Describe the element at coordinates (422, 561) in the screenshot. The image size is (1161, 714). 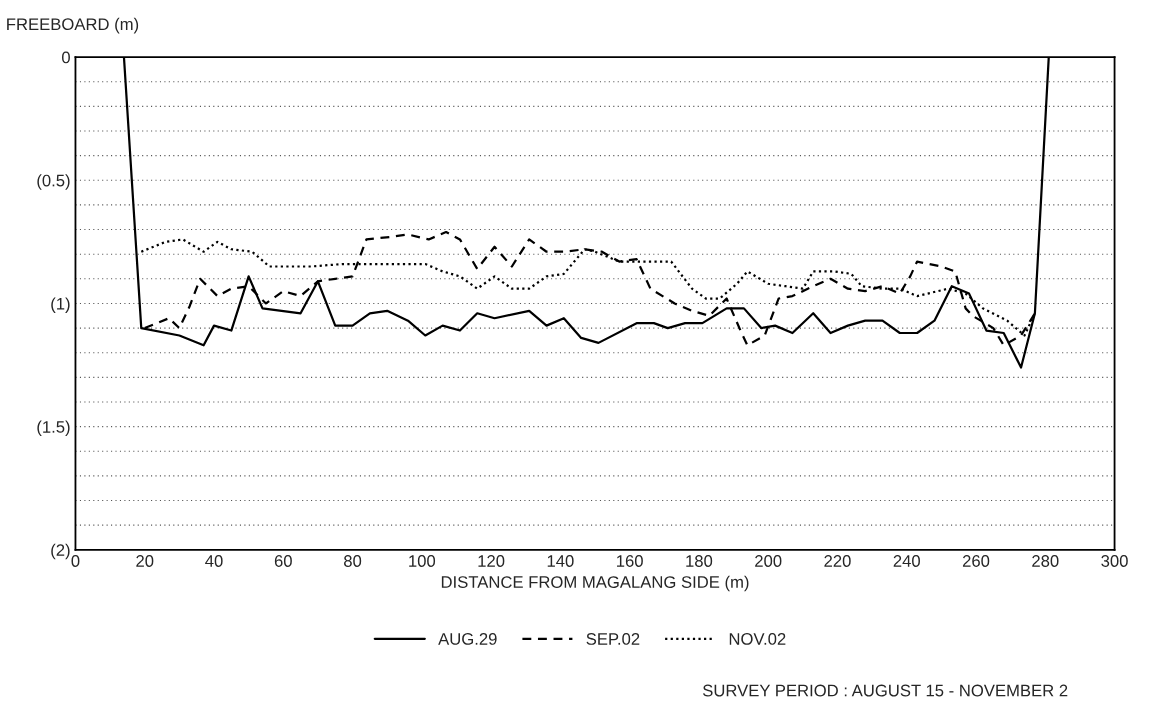
I see `x-tick-label: 100` at that location.